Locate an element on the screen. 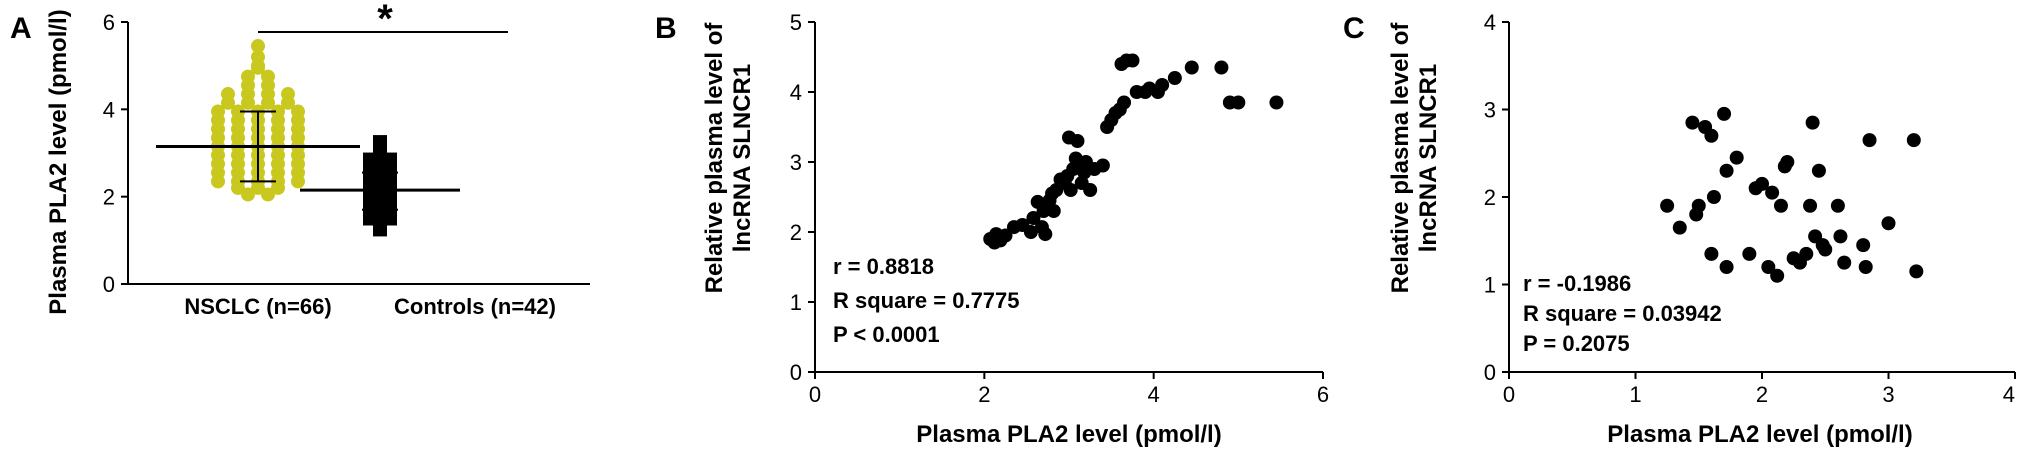 The width and height of the screenshot is (2031, 461). panel-c-y-tick-label: 0 is located at coordinates (1490, 372).